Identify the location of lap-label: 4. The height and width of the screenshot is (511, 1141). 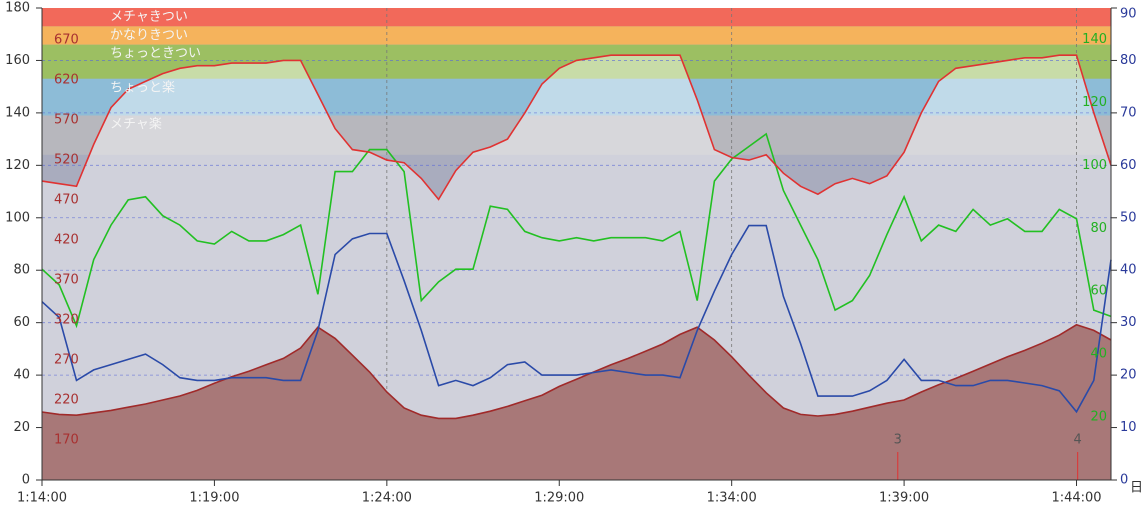
(1078, 440).